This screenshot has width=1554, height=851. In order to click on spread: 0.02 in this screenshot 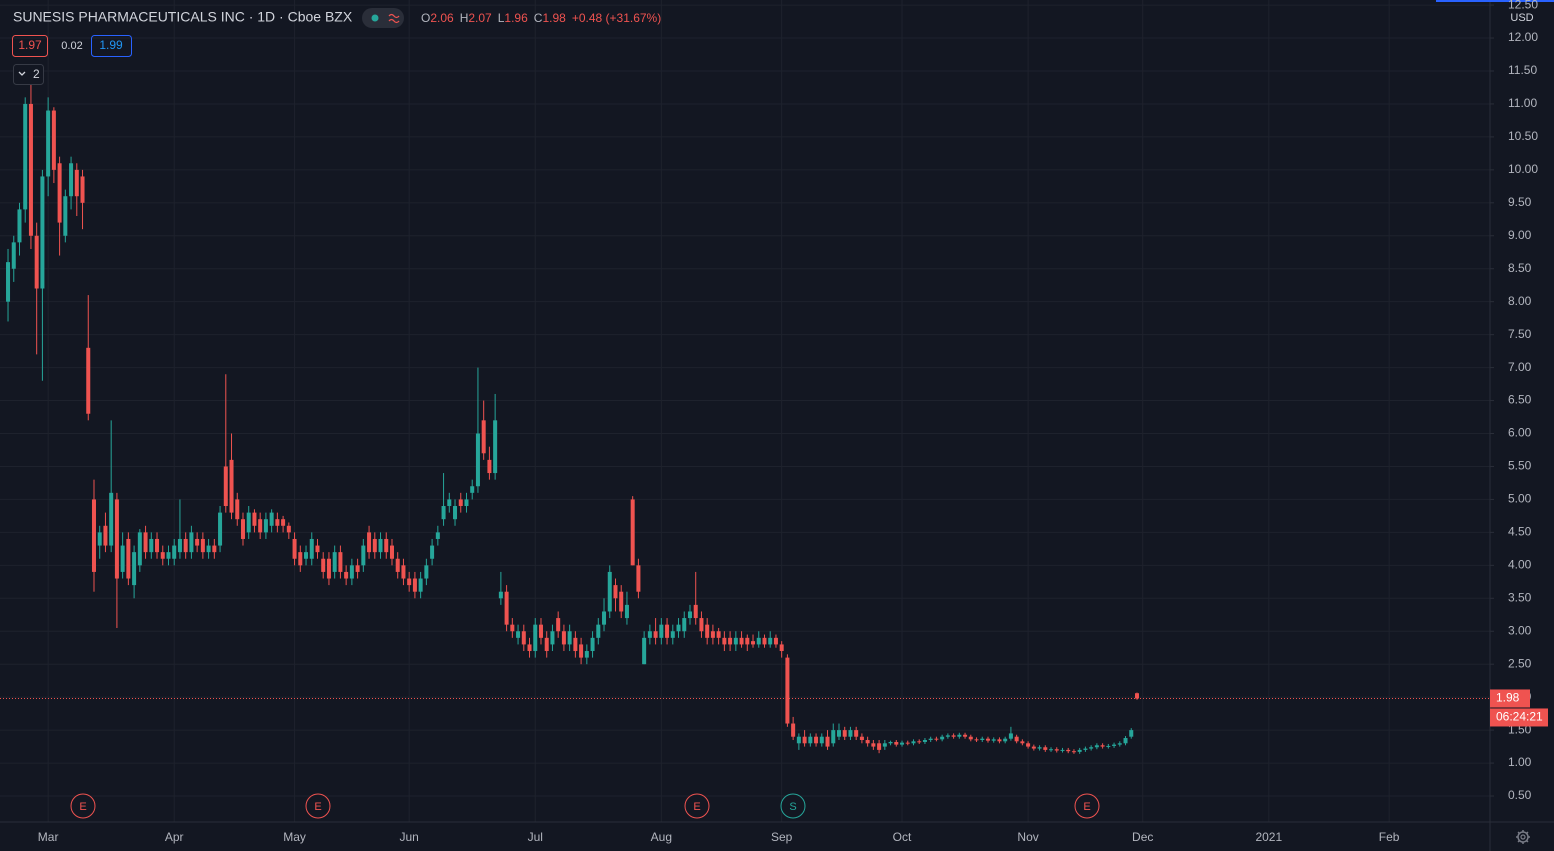, I will do `click(71, 46)`.